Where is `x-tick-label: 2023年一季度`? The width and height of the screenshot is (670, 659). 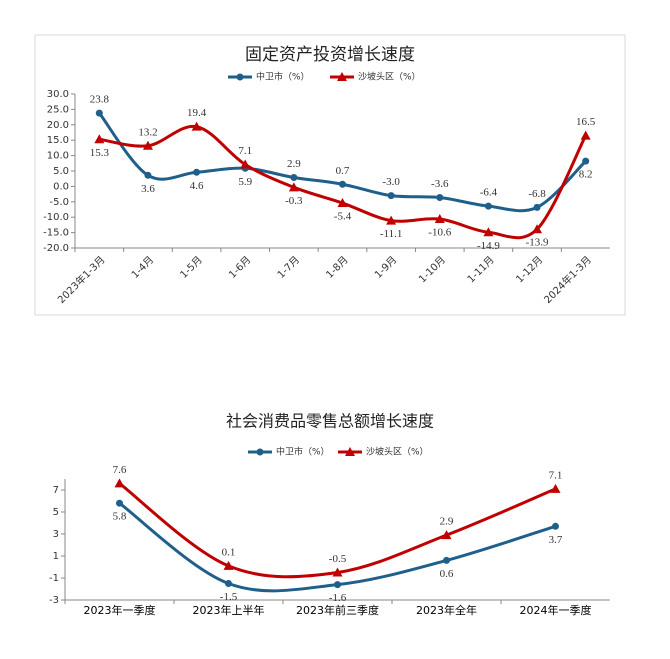
x-tick-label: 2023年一季度 is located at coordinates (120, 610).